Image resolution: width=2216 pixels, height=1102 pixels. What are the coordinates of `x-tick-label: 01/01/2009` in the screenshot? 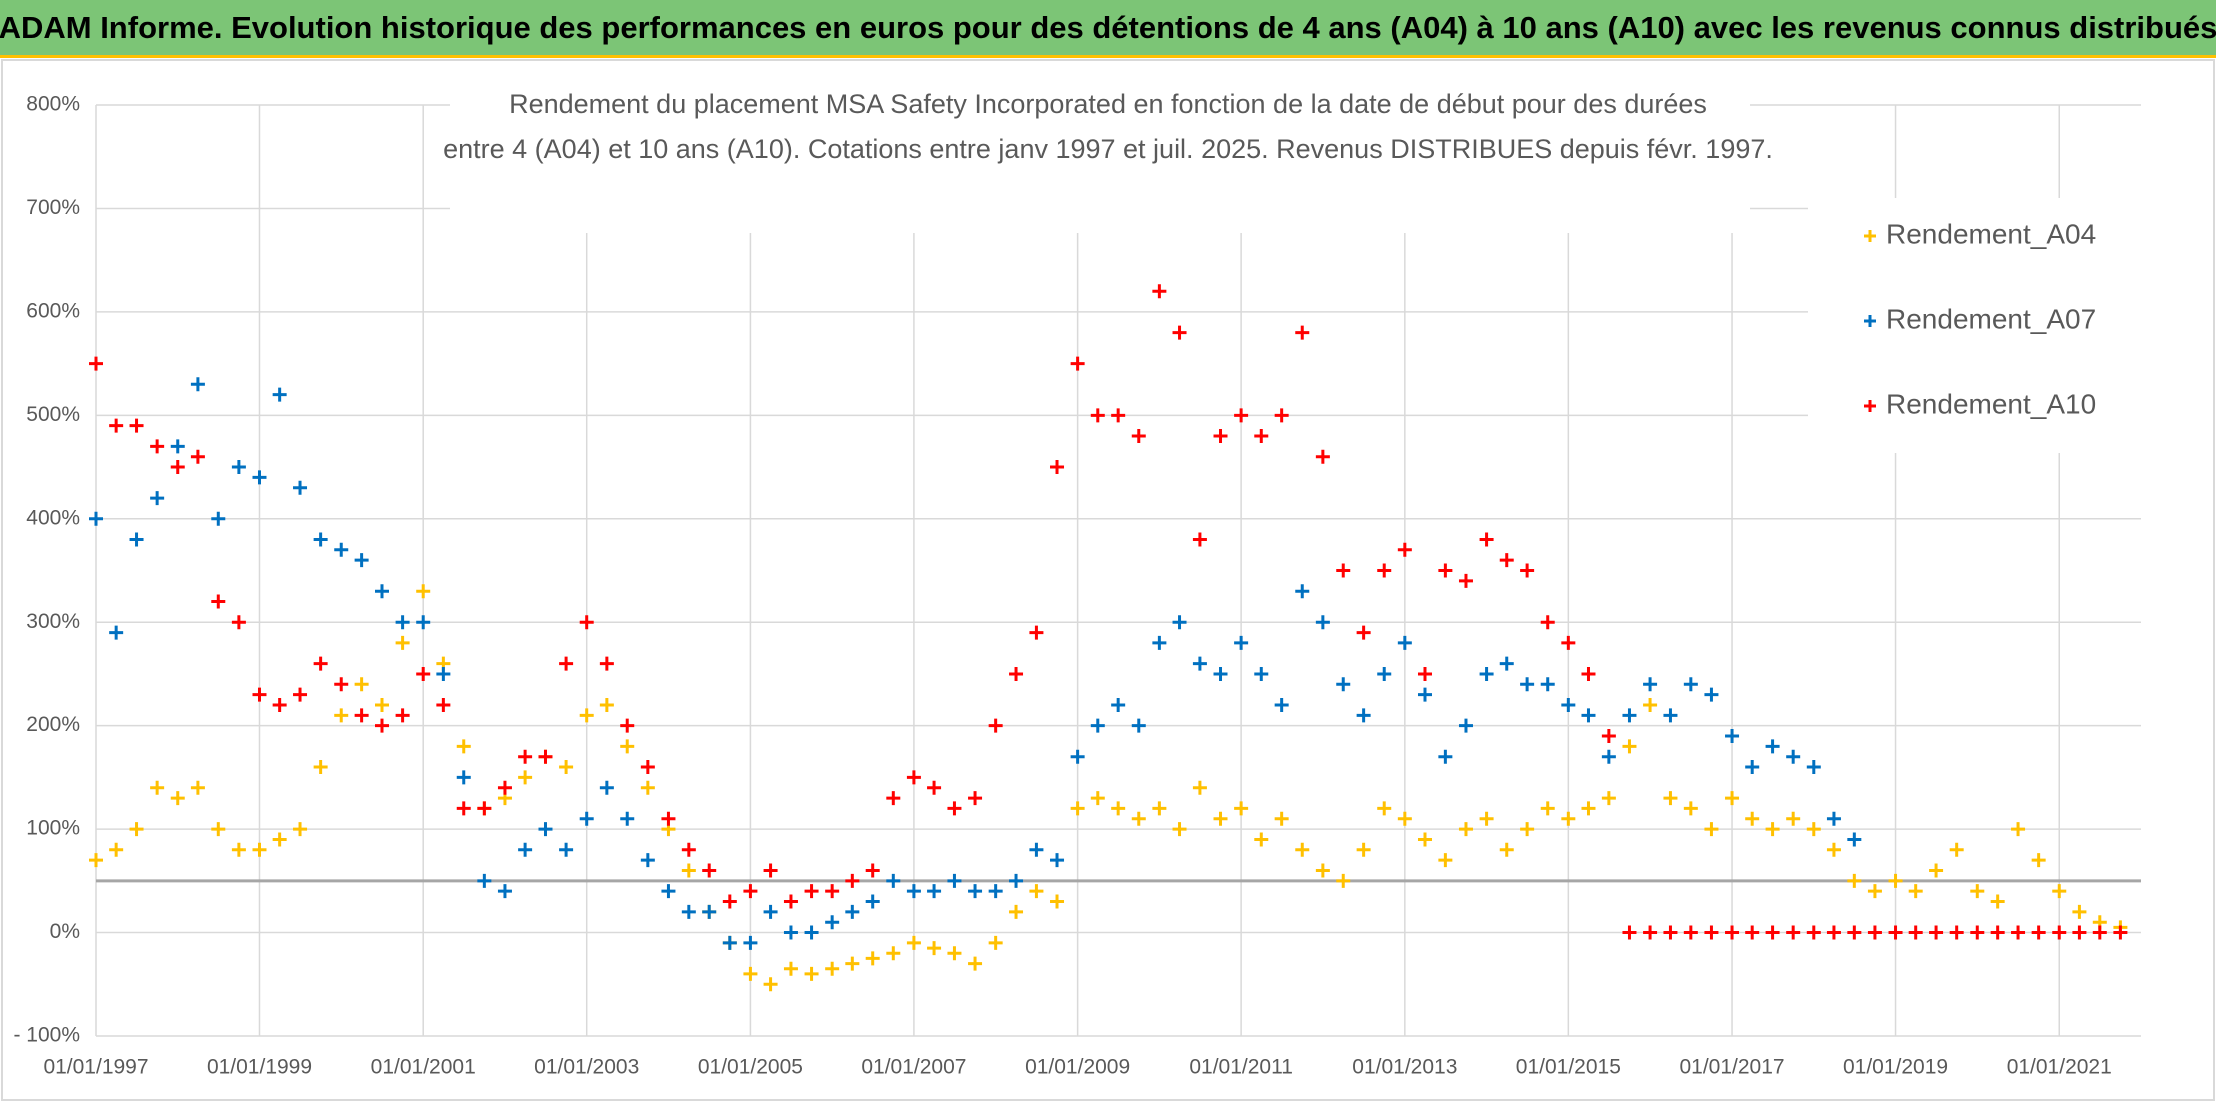 It's located at (1077, 1067).